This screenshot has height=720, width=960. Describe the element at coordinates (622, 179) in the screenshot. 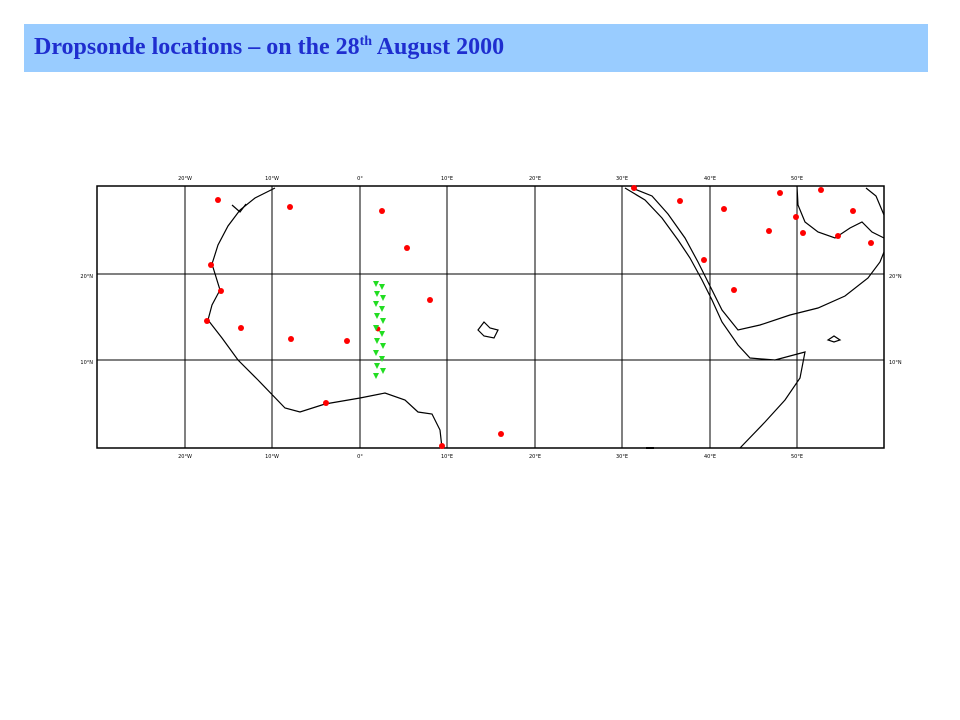

I see `top-label: 30°E` at that location.